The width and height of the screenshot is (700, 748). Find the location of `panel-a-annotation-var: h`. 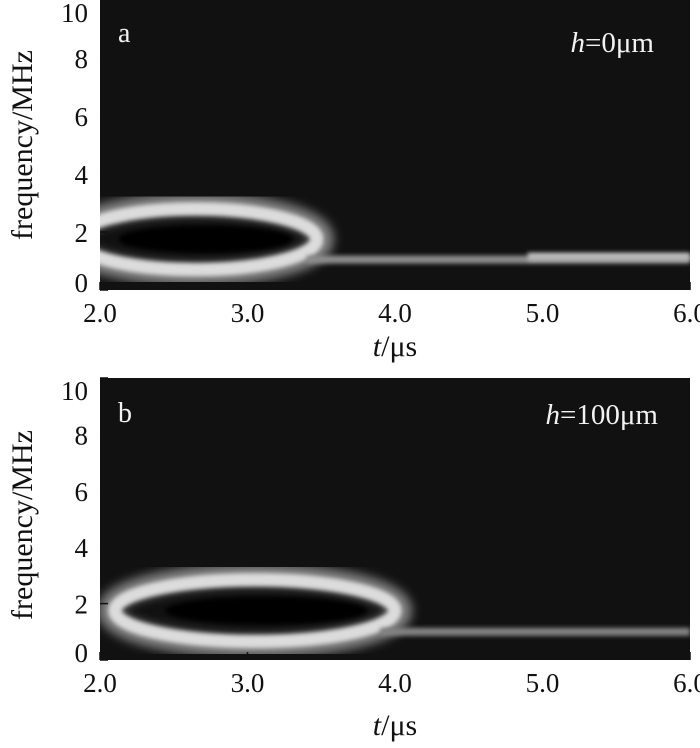

panel-a-annotation-var: h is located at coordinates (578, 43).